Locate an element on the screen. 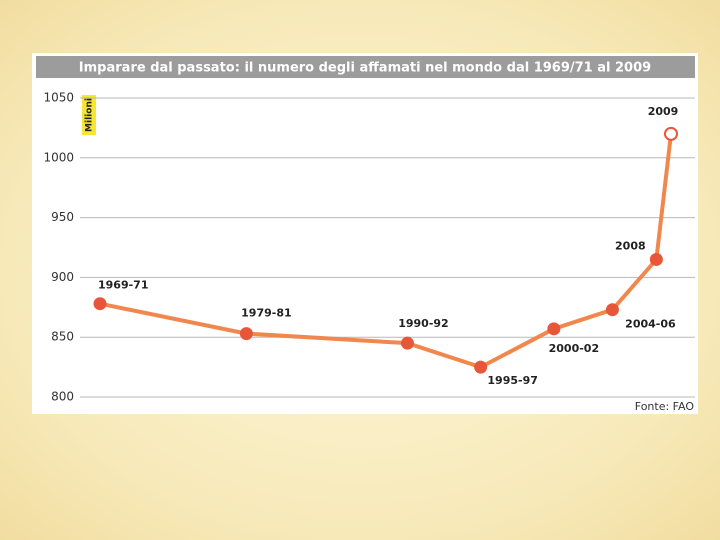 This screenshot has width=720, height=540. y-tick-label: 950 is located at coordinates (62, 217).